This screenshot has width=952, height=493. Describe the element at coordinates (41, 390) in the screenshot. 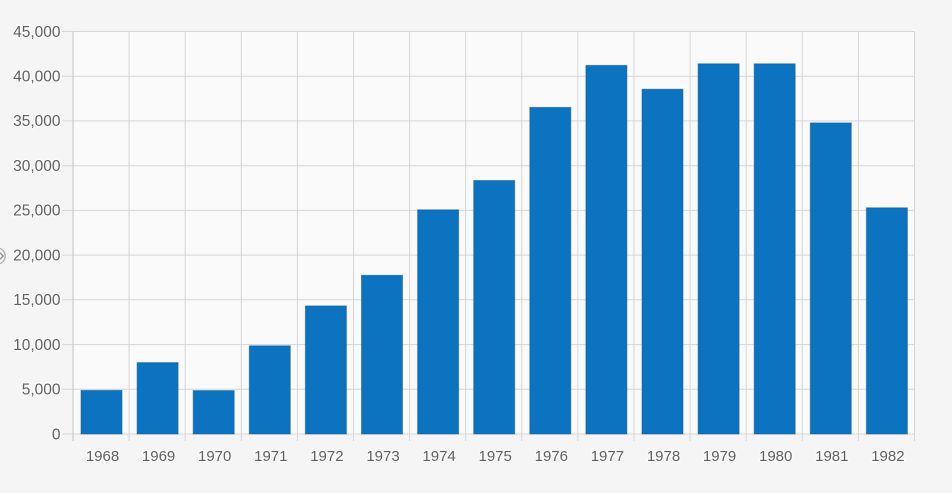

I see `svg-text: 5,000` at that location.